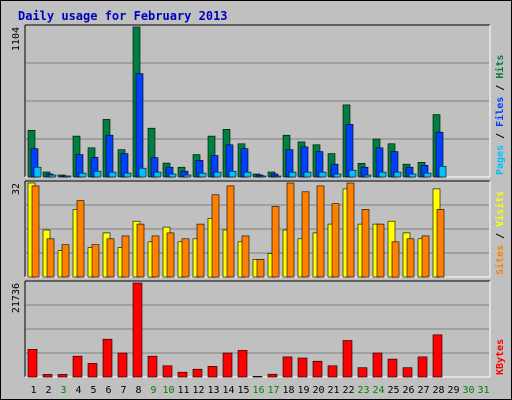 This screenshot has height=400, width=512. What do you see at coordinates (33, 390) in the screenshot?
I see `day-label: 1` at bounding box center [33, 390].